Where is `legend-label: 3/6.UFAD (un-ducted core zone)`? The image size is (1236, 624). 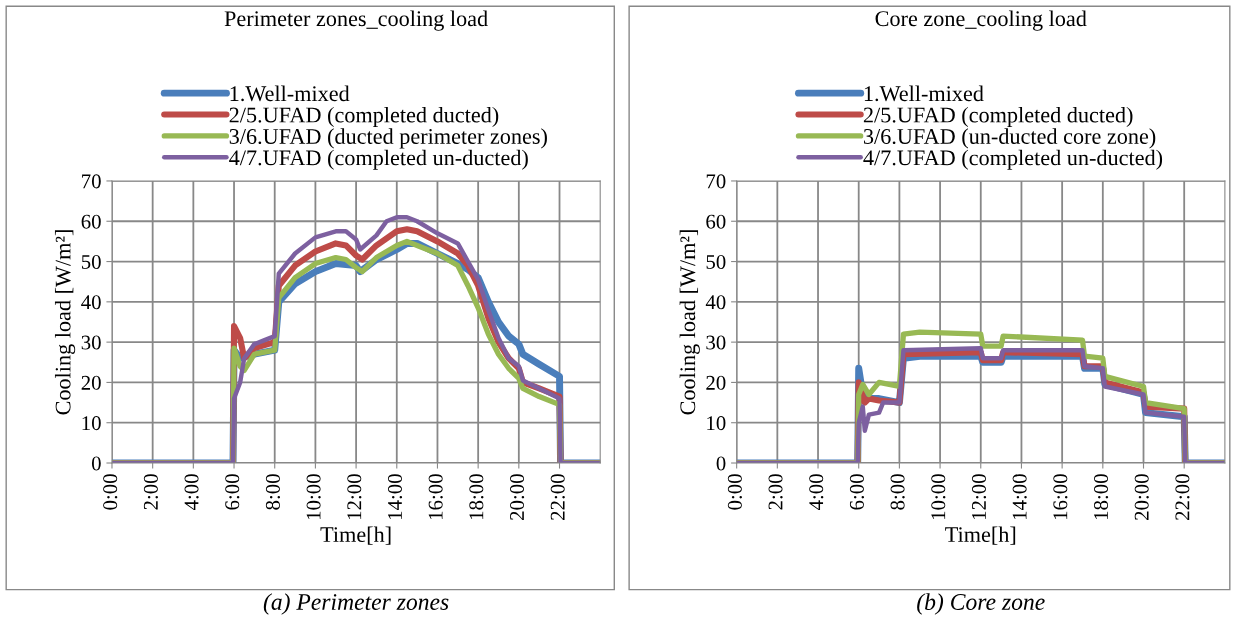
legend-label: 3/6.UFAD (un-ducted core zone) is located at coordinates (1009, 138).